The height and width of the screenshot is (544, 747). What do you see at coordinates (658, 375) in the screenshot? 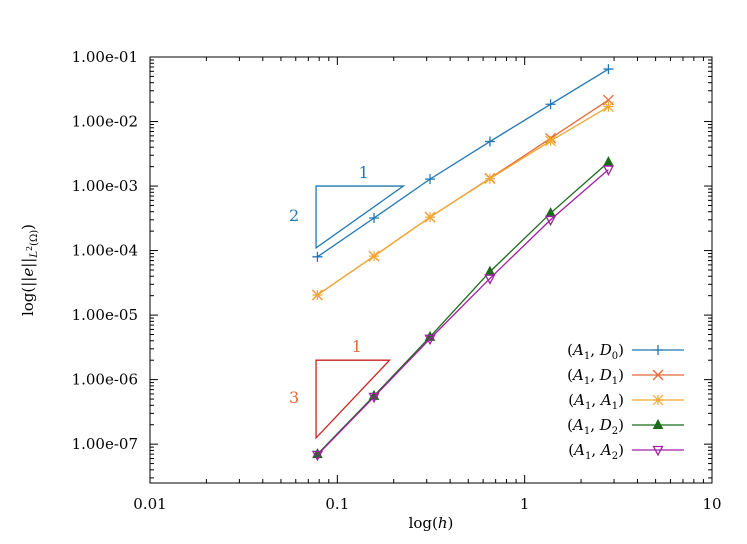
I see `x-marker` at bounding box center [658, 375].